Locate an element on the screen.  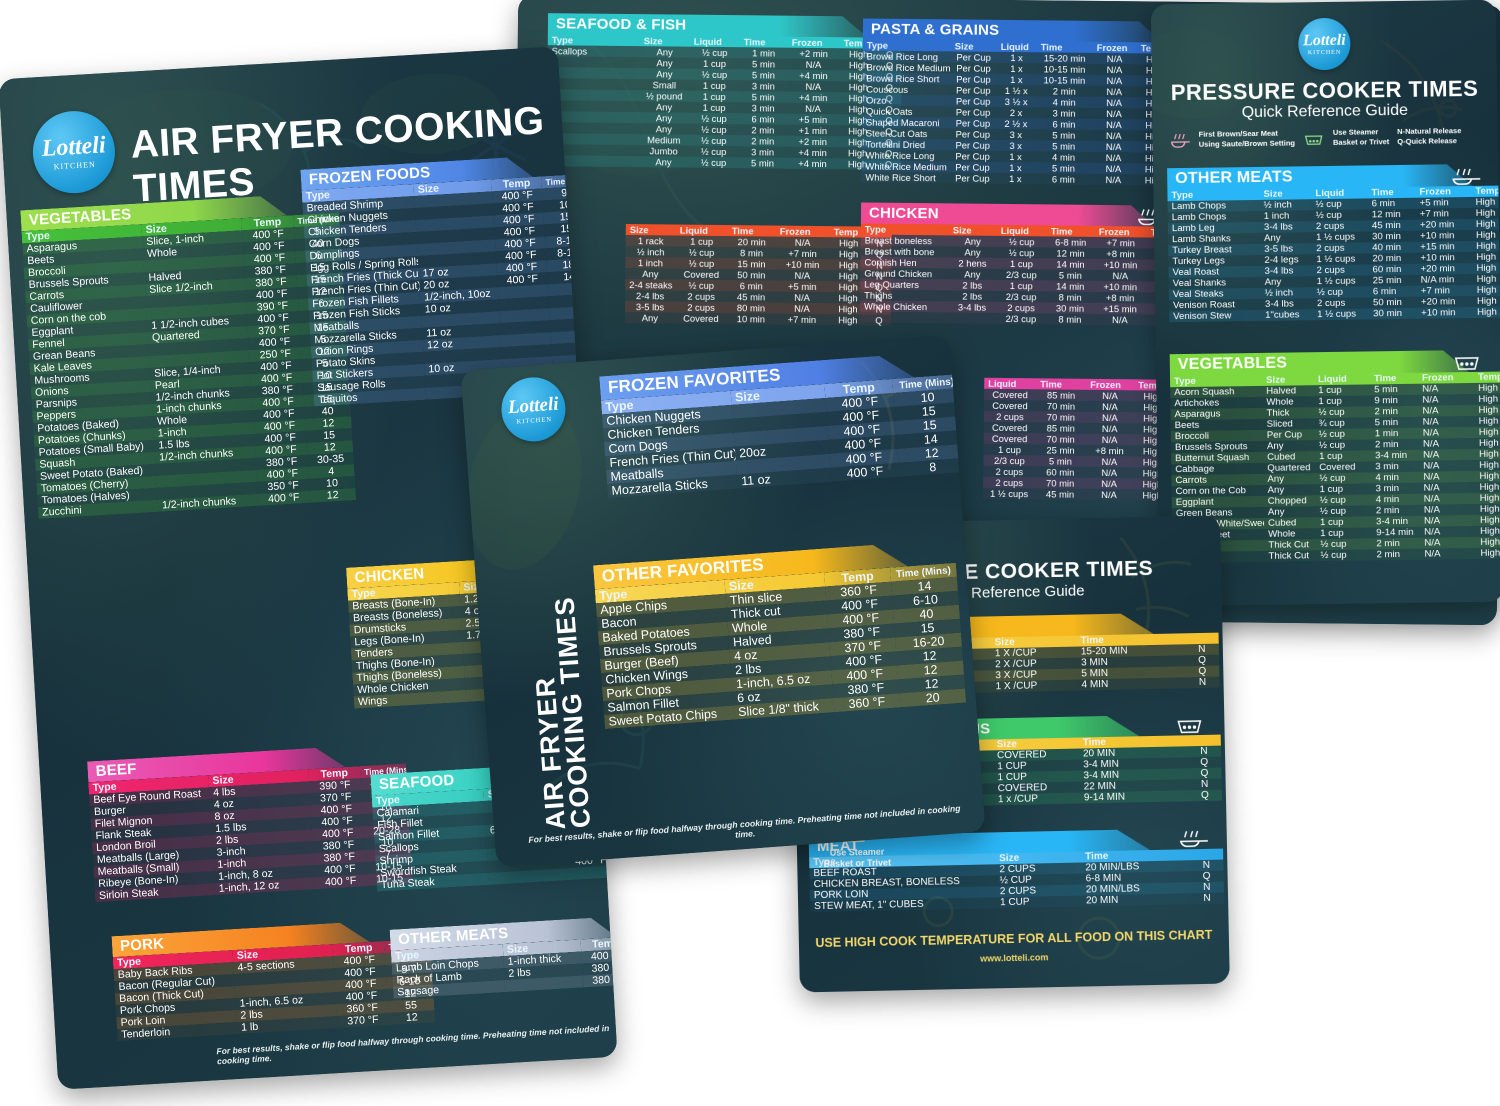
legend-steamer: Use Steamer Basket or Trivet is located at coordinates (1361, 137).